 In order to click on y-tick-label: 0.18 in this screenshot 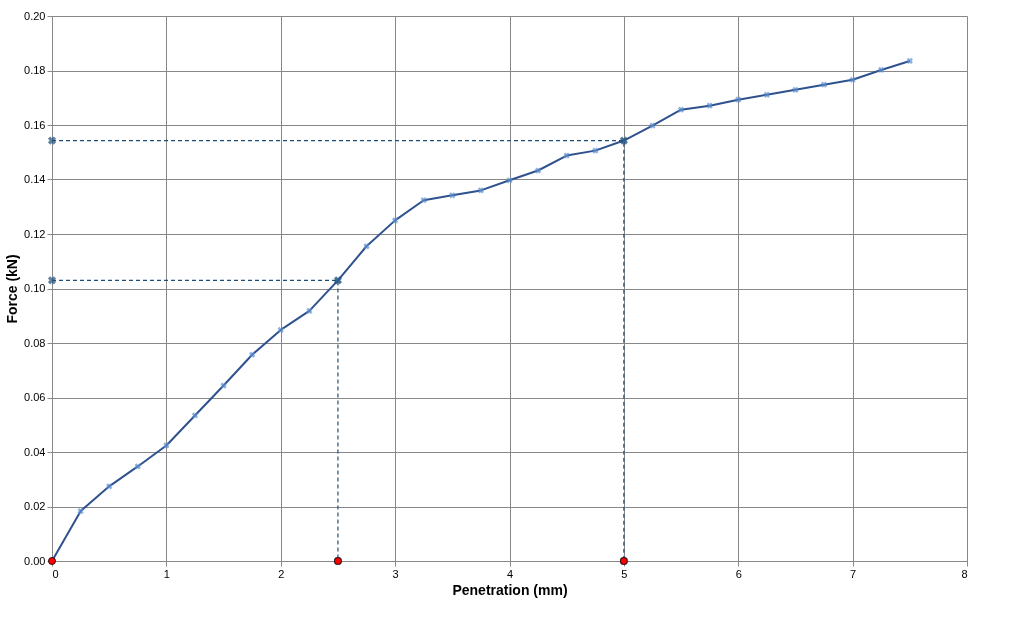, I will do `click(35, 70)`.